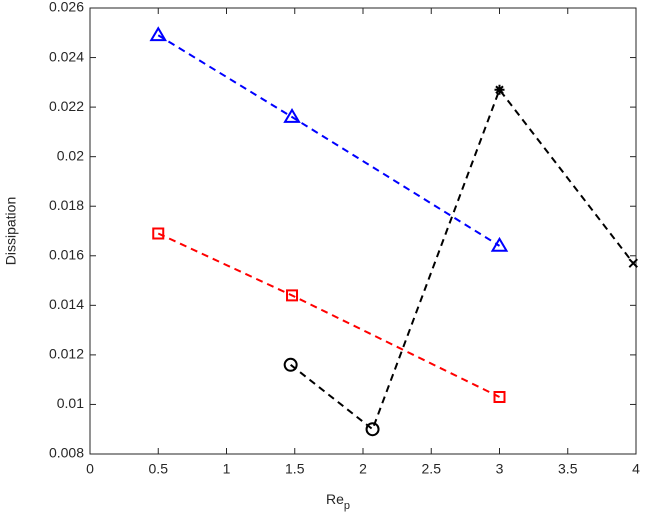 The width and height of the screenshot is (664, 525). I want to click on x-tick-label: 3, so click(500, 469).